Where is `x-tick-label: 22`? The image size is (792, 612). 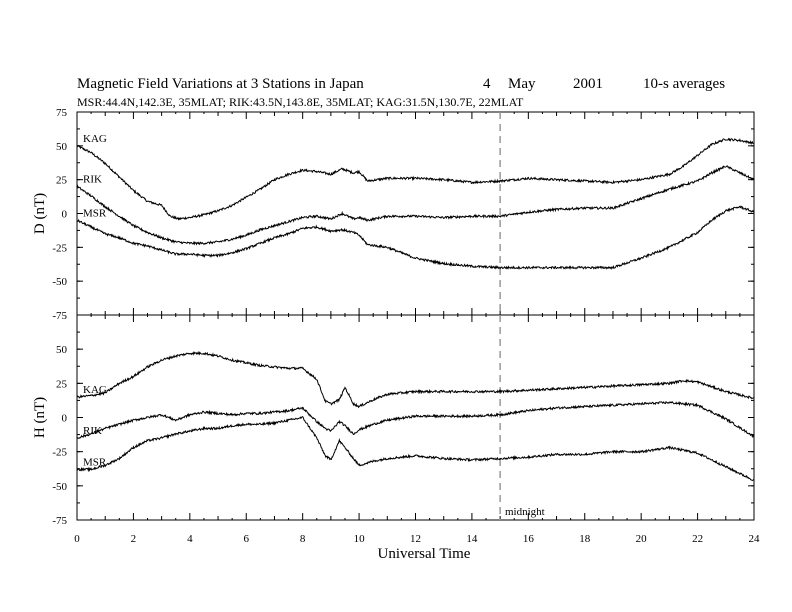 x-tick-label: 22 is located at coordinates (697, 539).